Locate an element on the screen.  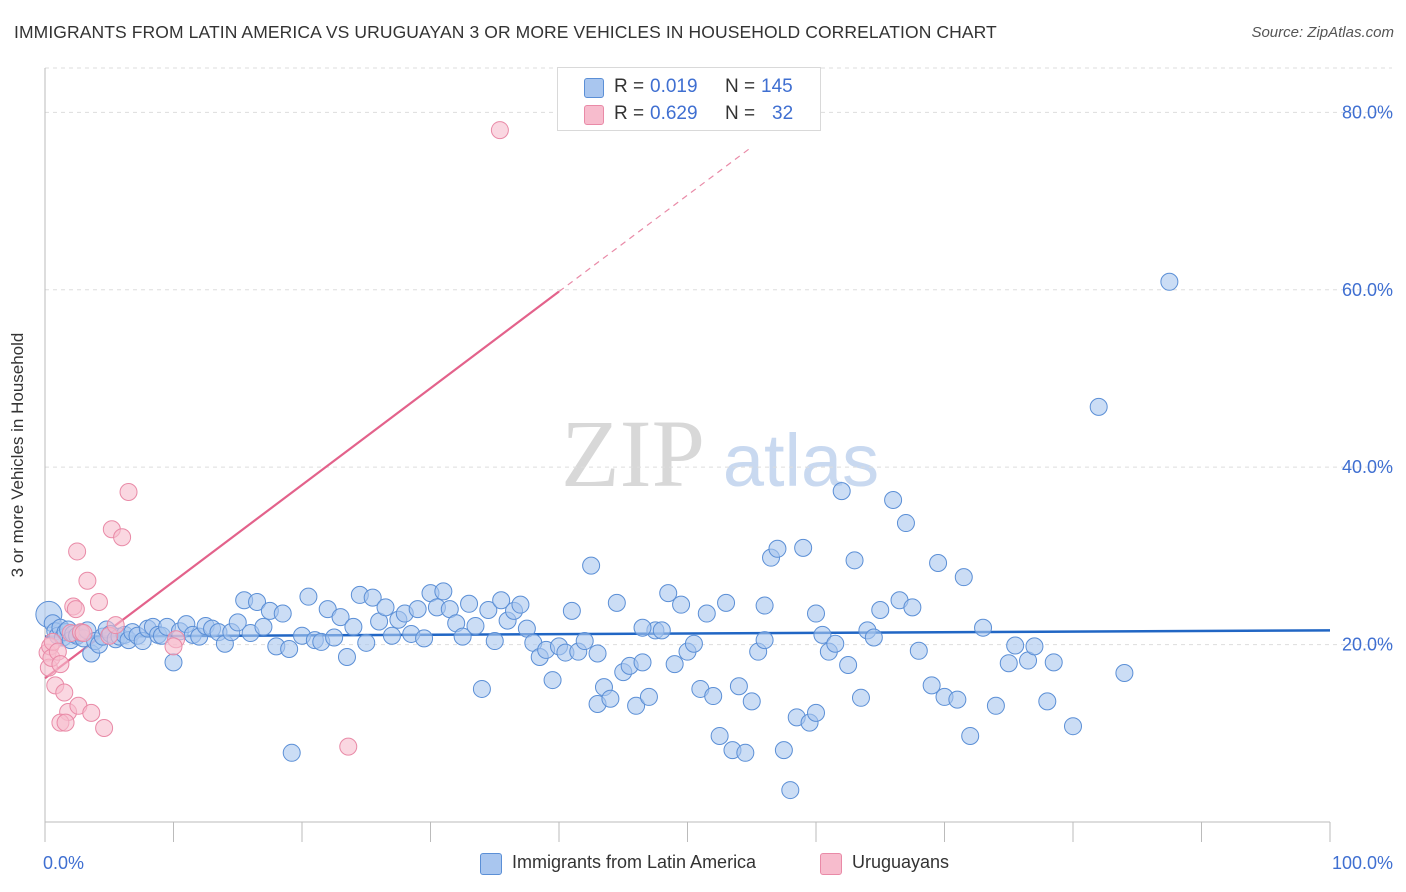
legend-r-value: 0.629 is located at coordinates (674, 113).